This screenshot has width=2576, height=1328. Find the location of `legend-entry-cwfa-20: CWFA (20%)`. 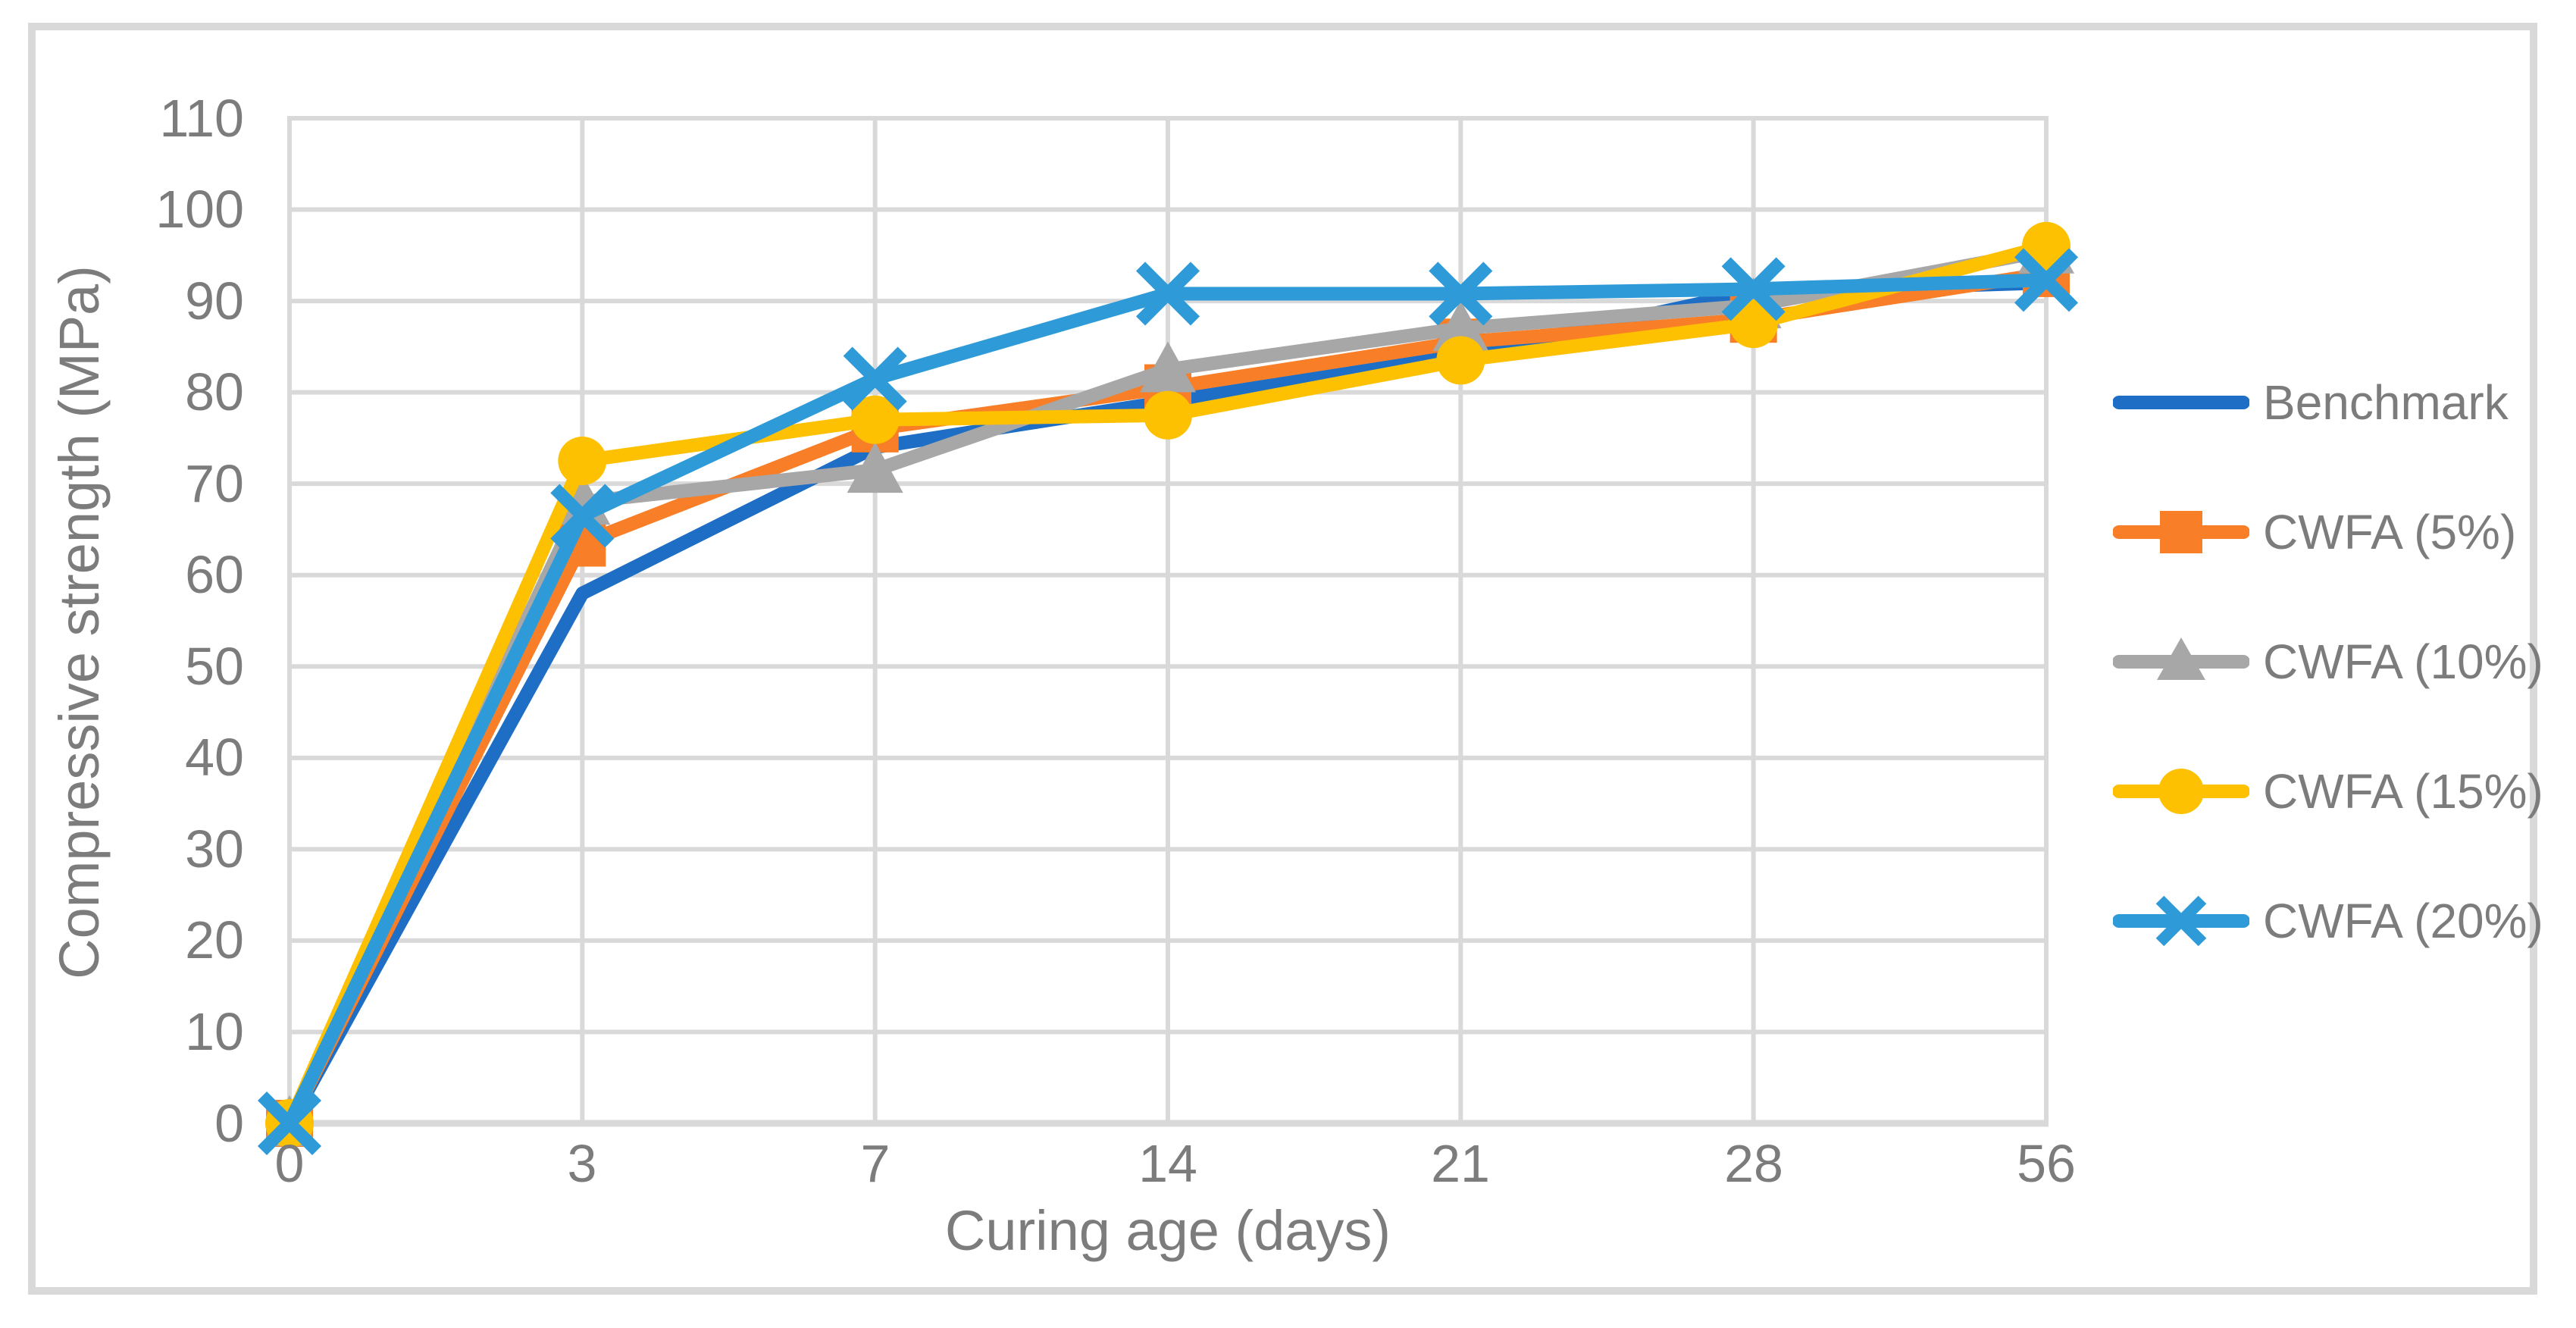

legend-entry-cwfa-20: CWFA (20%) is located at coordinates (2328, 921).